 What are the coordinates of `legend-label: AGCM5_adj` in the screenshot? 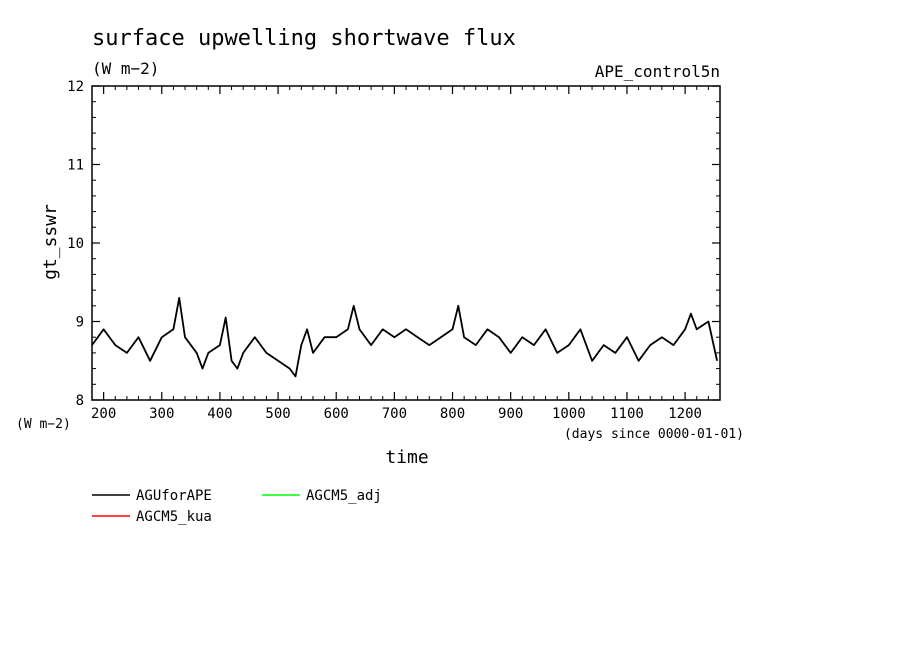 It's located at (344, 496).